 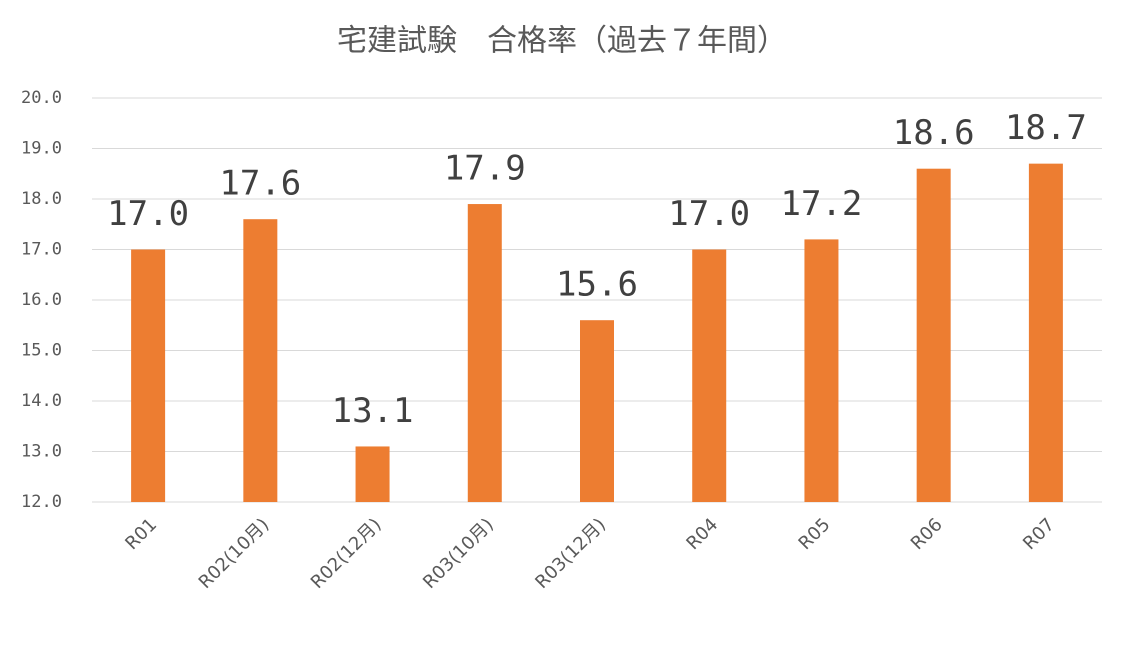 I want to click on x-tick-label: R03(12月), so click(x=570, y=553).